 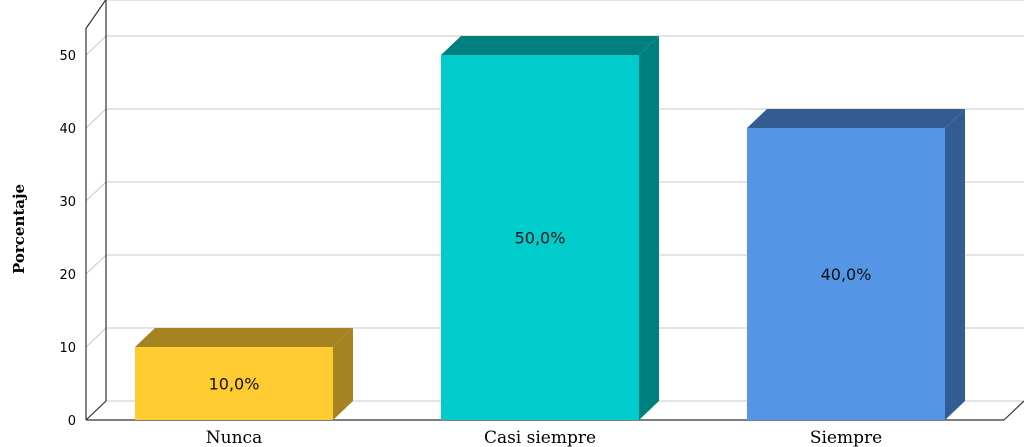 What do you see at coordinates (1013, 410) in the screenshot?
I see `floor-right-diagonal` at bounding box center [1013, 410].